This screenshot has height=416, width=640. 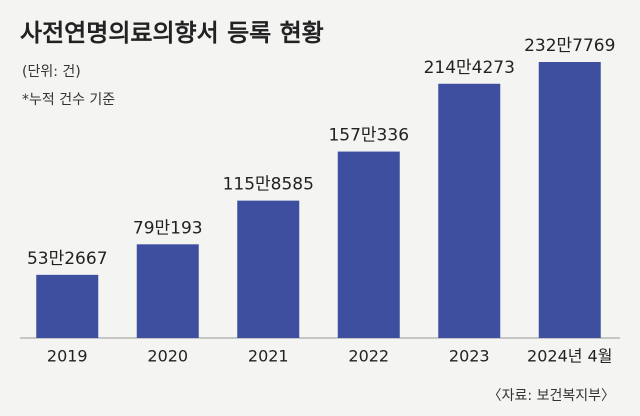 What do you see at coordinates (168, 228) in the screenshot?
I see `value-label: 79만193` at bounding box center [168, 228].